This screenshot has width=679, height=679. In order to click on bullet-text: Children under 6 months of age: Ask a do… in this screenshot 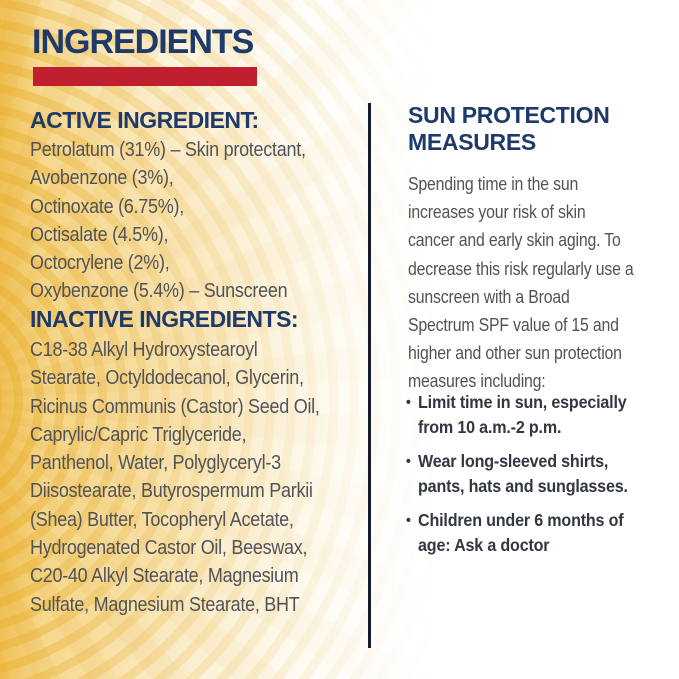, I will do `click(521, 532)`.